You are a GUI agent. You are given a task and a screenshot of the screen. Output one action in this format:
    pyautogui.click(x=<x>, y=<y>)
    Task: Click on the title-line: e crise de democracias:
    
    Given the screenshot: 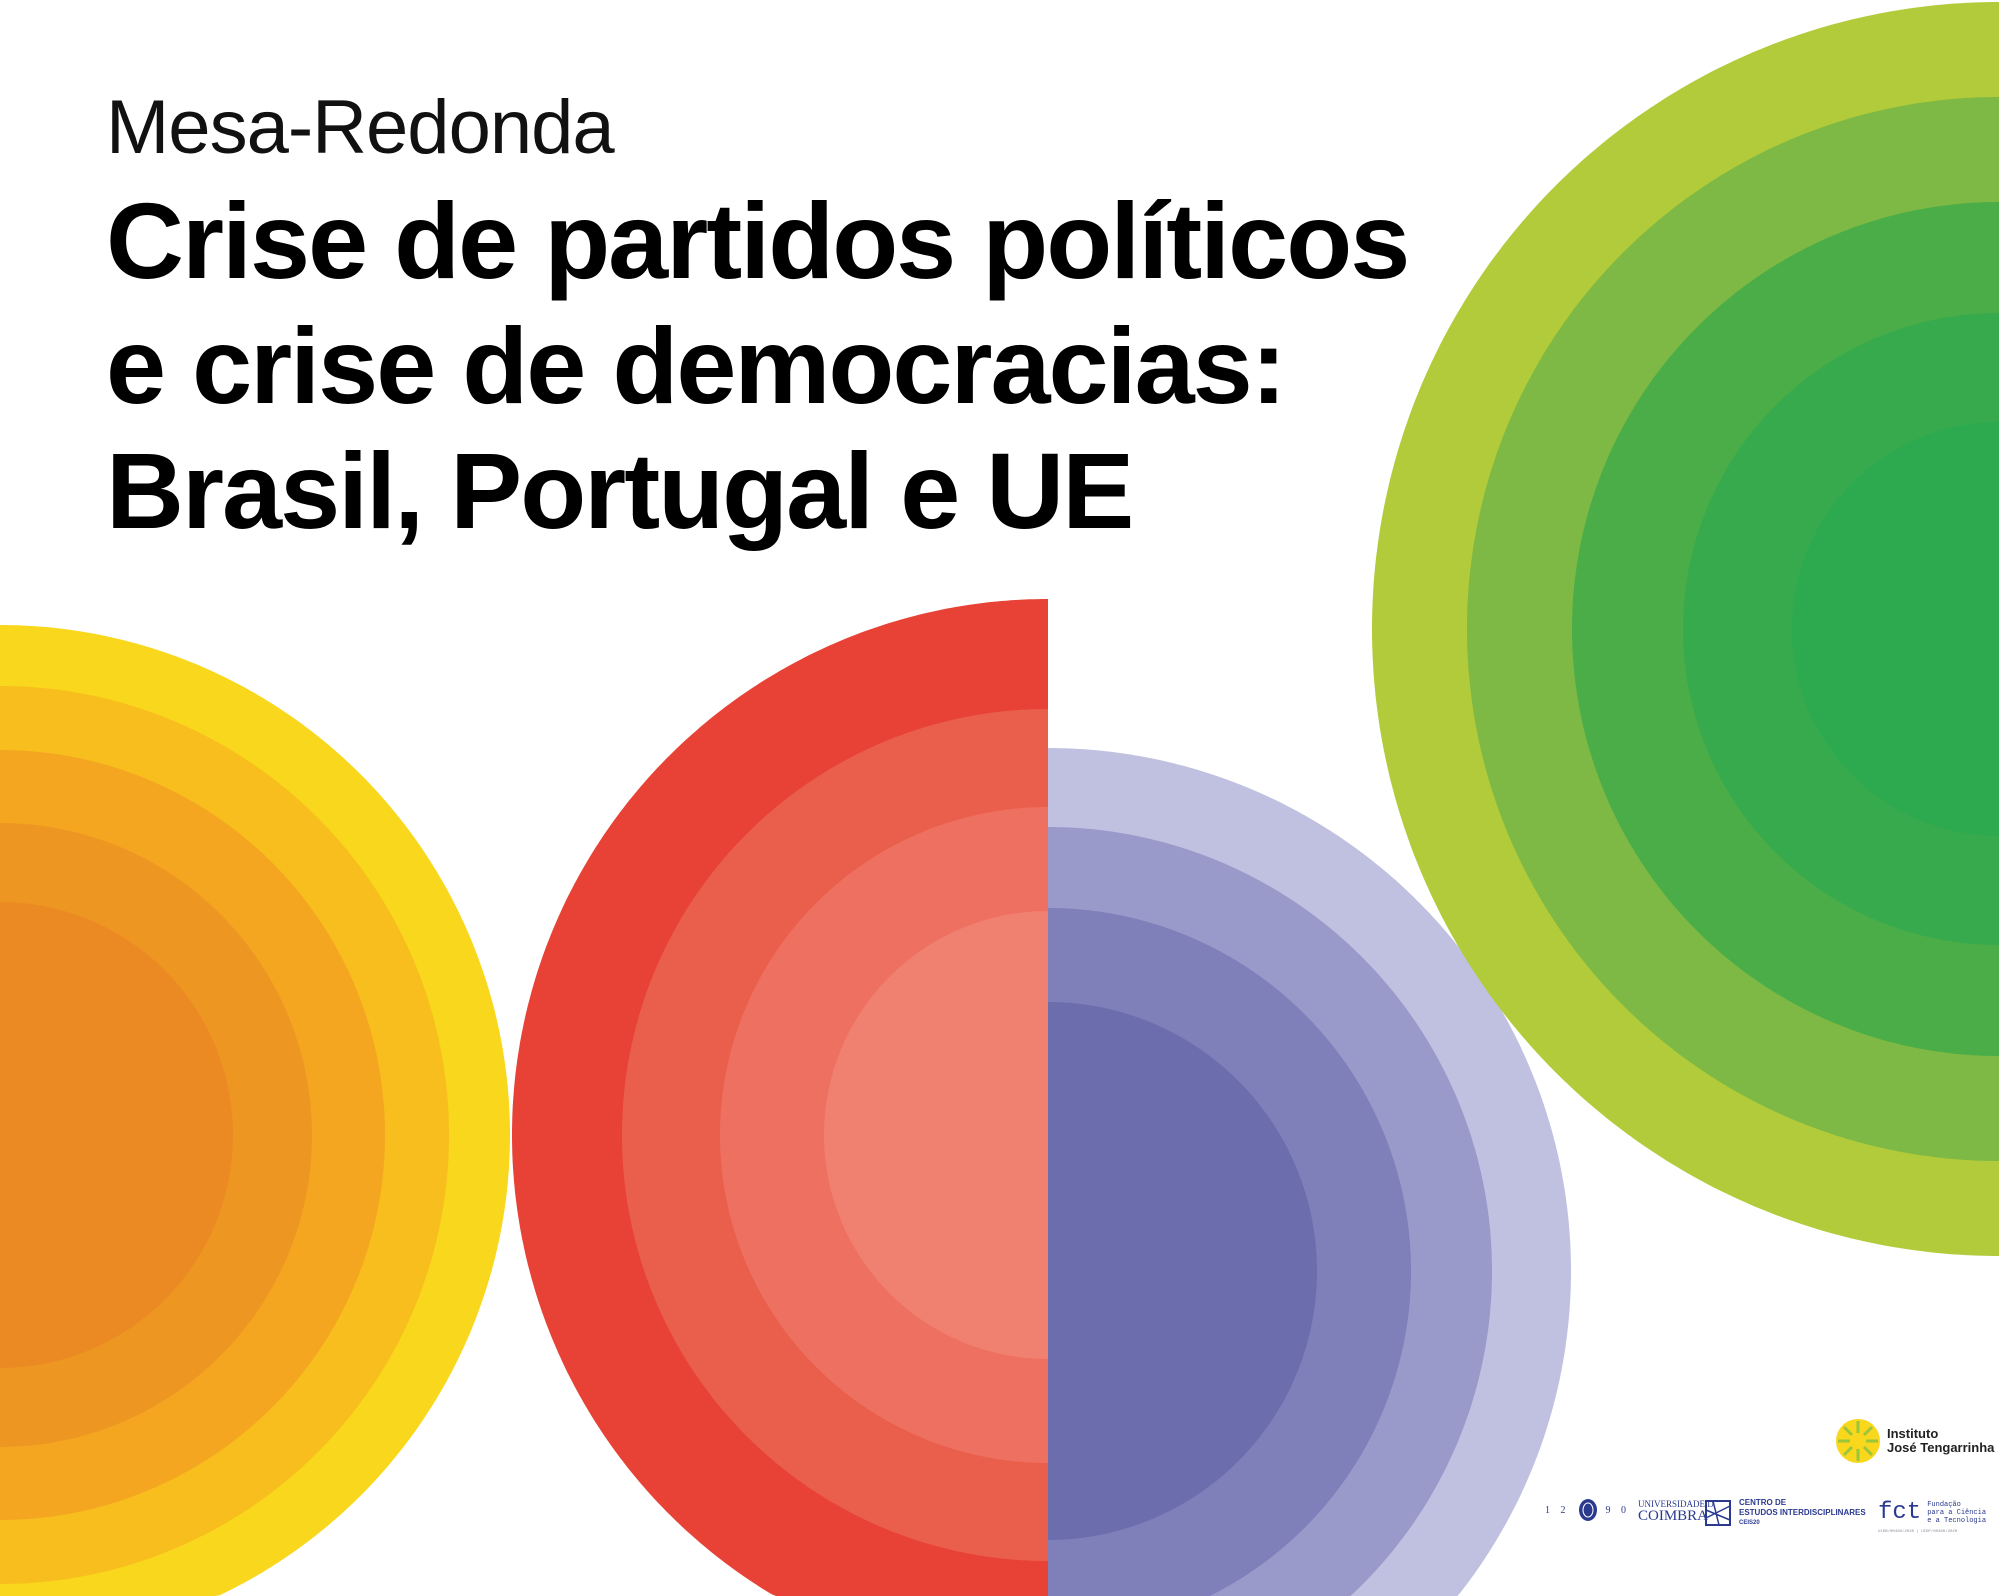 What is the action you would take?
    pyautogui.click(x=696, y=365)
    